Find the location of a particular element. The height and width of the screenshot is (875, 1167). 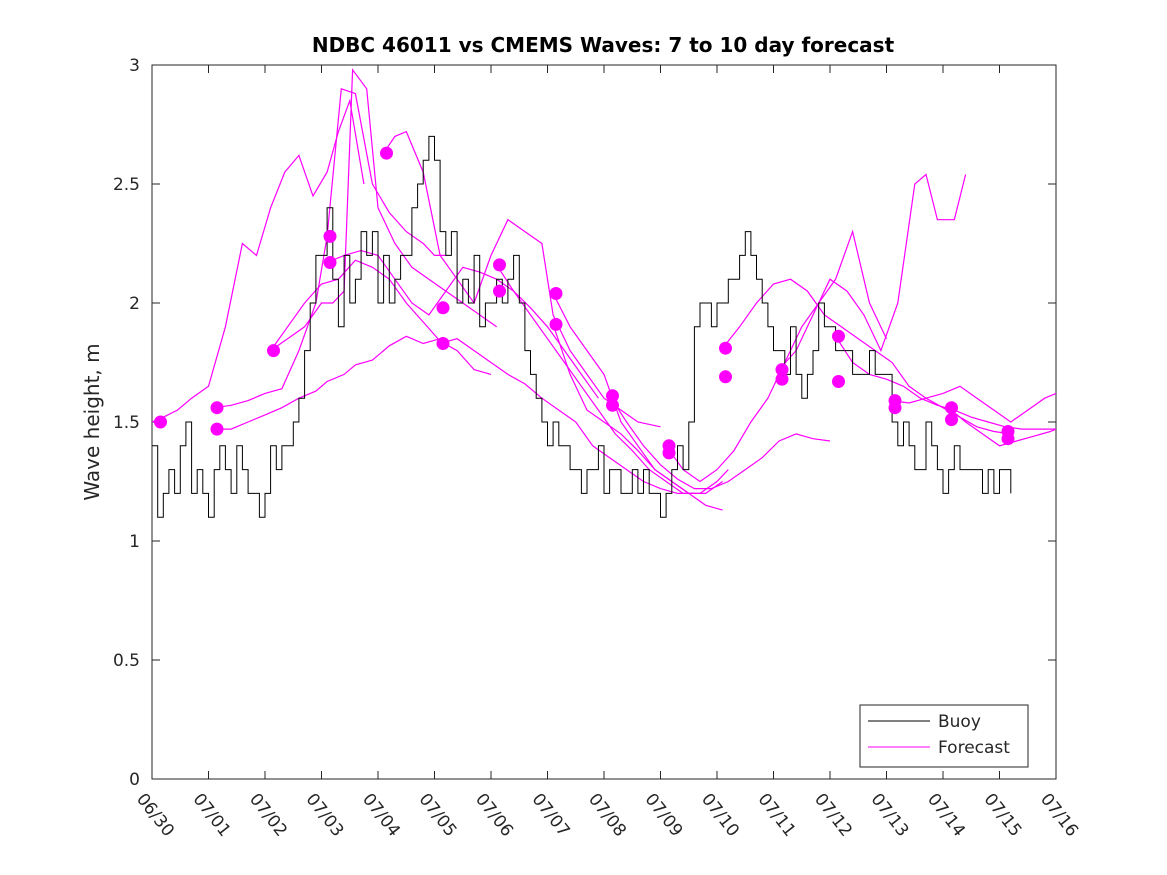

y-tick-label: 0 is located at coordinates (134, 780).